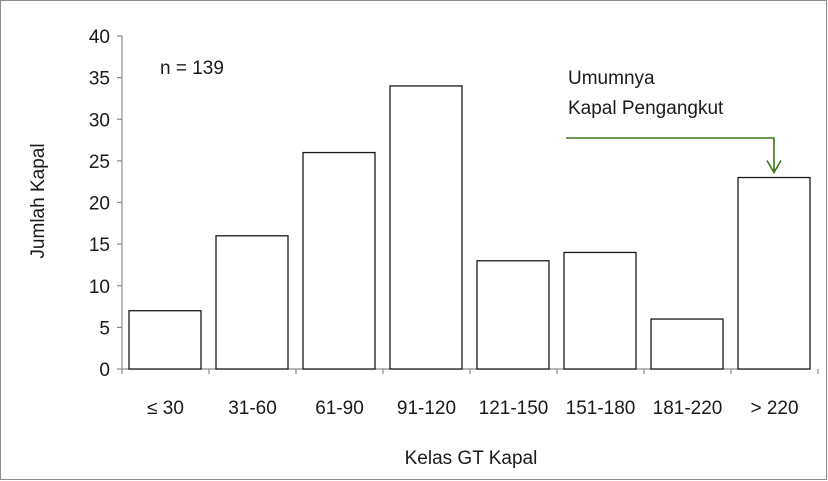  Describe the element at coordinates (104, 370) in the screenshot. I see `y-tick-label: 0` at that location.